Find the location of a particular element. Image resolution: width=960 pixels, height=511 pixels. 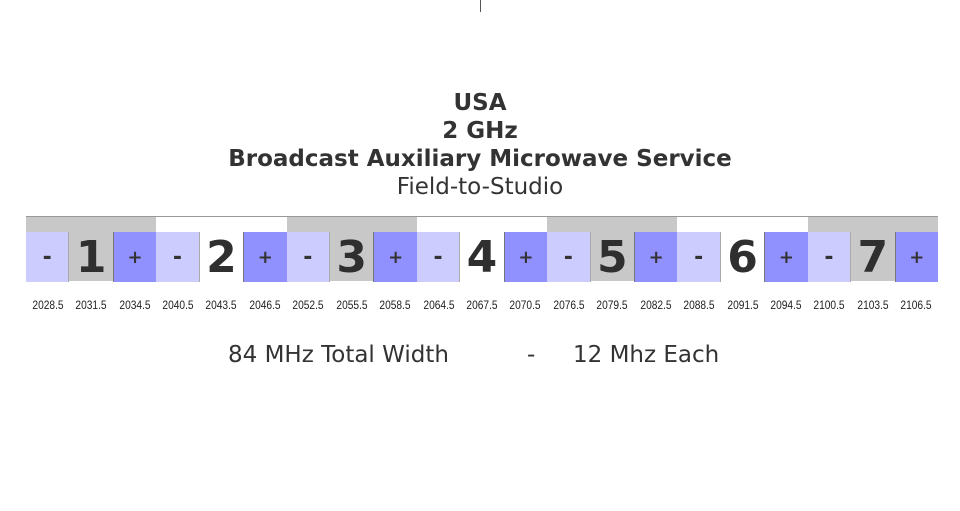

frequency-label: 2082.5 is located at coordinates (656, 305).